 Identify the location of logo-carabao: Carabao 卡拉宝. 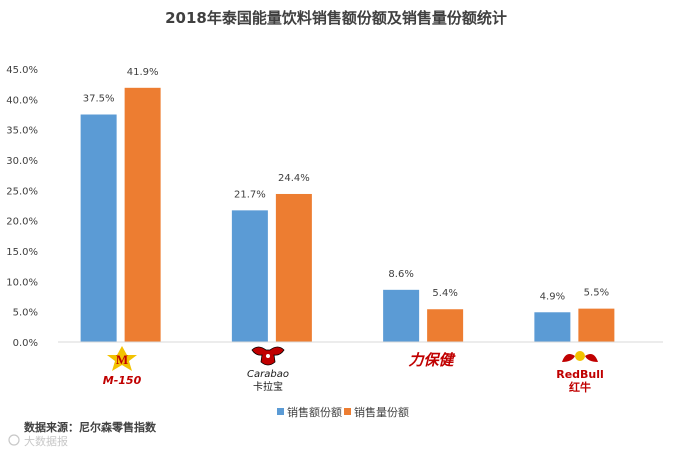
(268, 369).